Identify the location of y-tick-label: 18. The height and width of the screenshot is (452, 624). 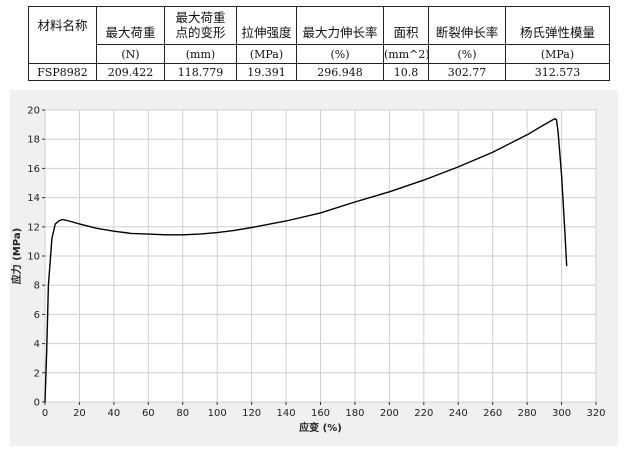
(33, 140).